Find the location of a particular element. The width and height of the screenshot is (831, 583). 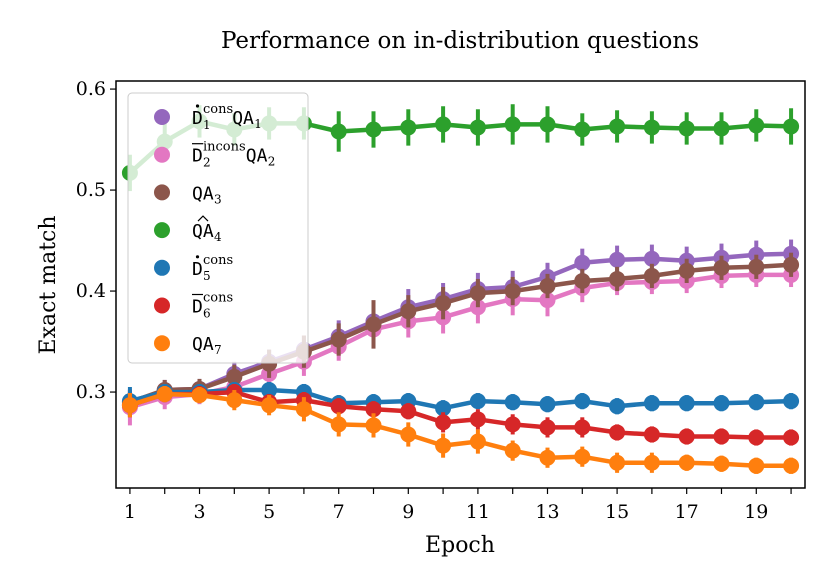

x-tick-label: 17 is located at coordinates (687, 512).